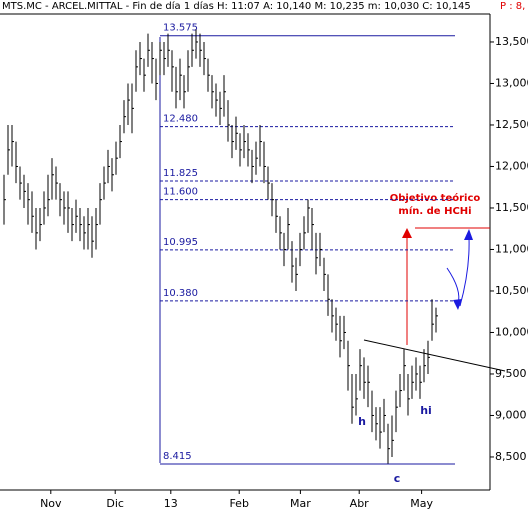 The image size is (528, 511). What do you see at coordinates (115, 503) in the screenshot?
I see `x-tick-label: Dic` at bounding box center [115, 503].